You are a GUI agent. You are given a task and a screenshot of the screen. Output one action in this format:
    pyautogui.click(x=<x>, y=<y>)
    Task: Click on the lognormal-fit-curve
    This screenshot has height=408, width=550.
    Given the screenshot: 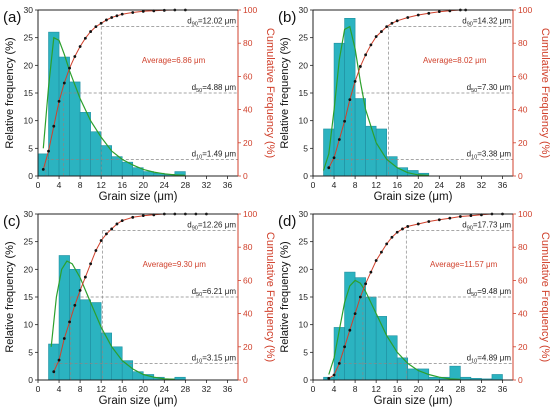 What is the action you would take?
    pyautogui.click(x=375, y=100)
    